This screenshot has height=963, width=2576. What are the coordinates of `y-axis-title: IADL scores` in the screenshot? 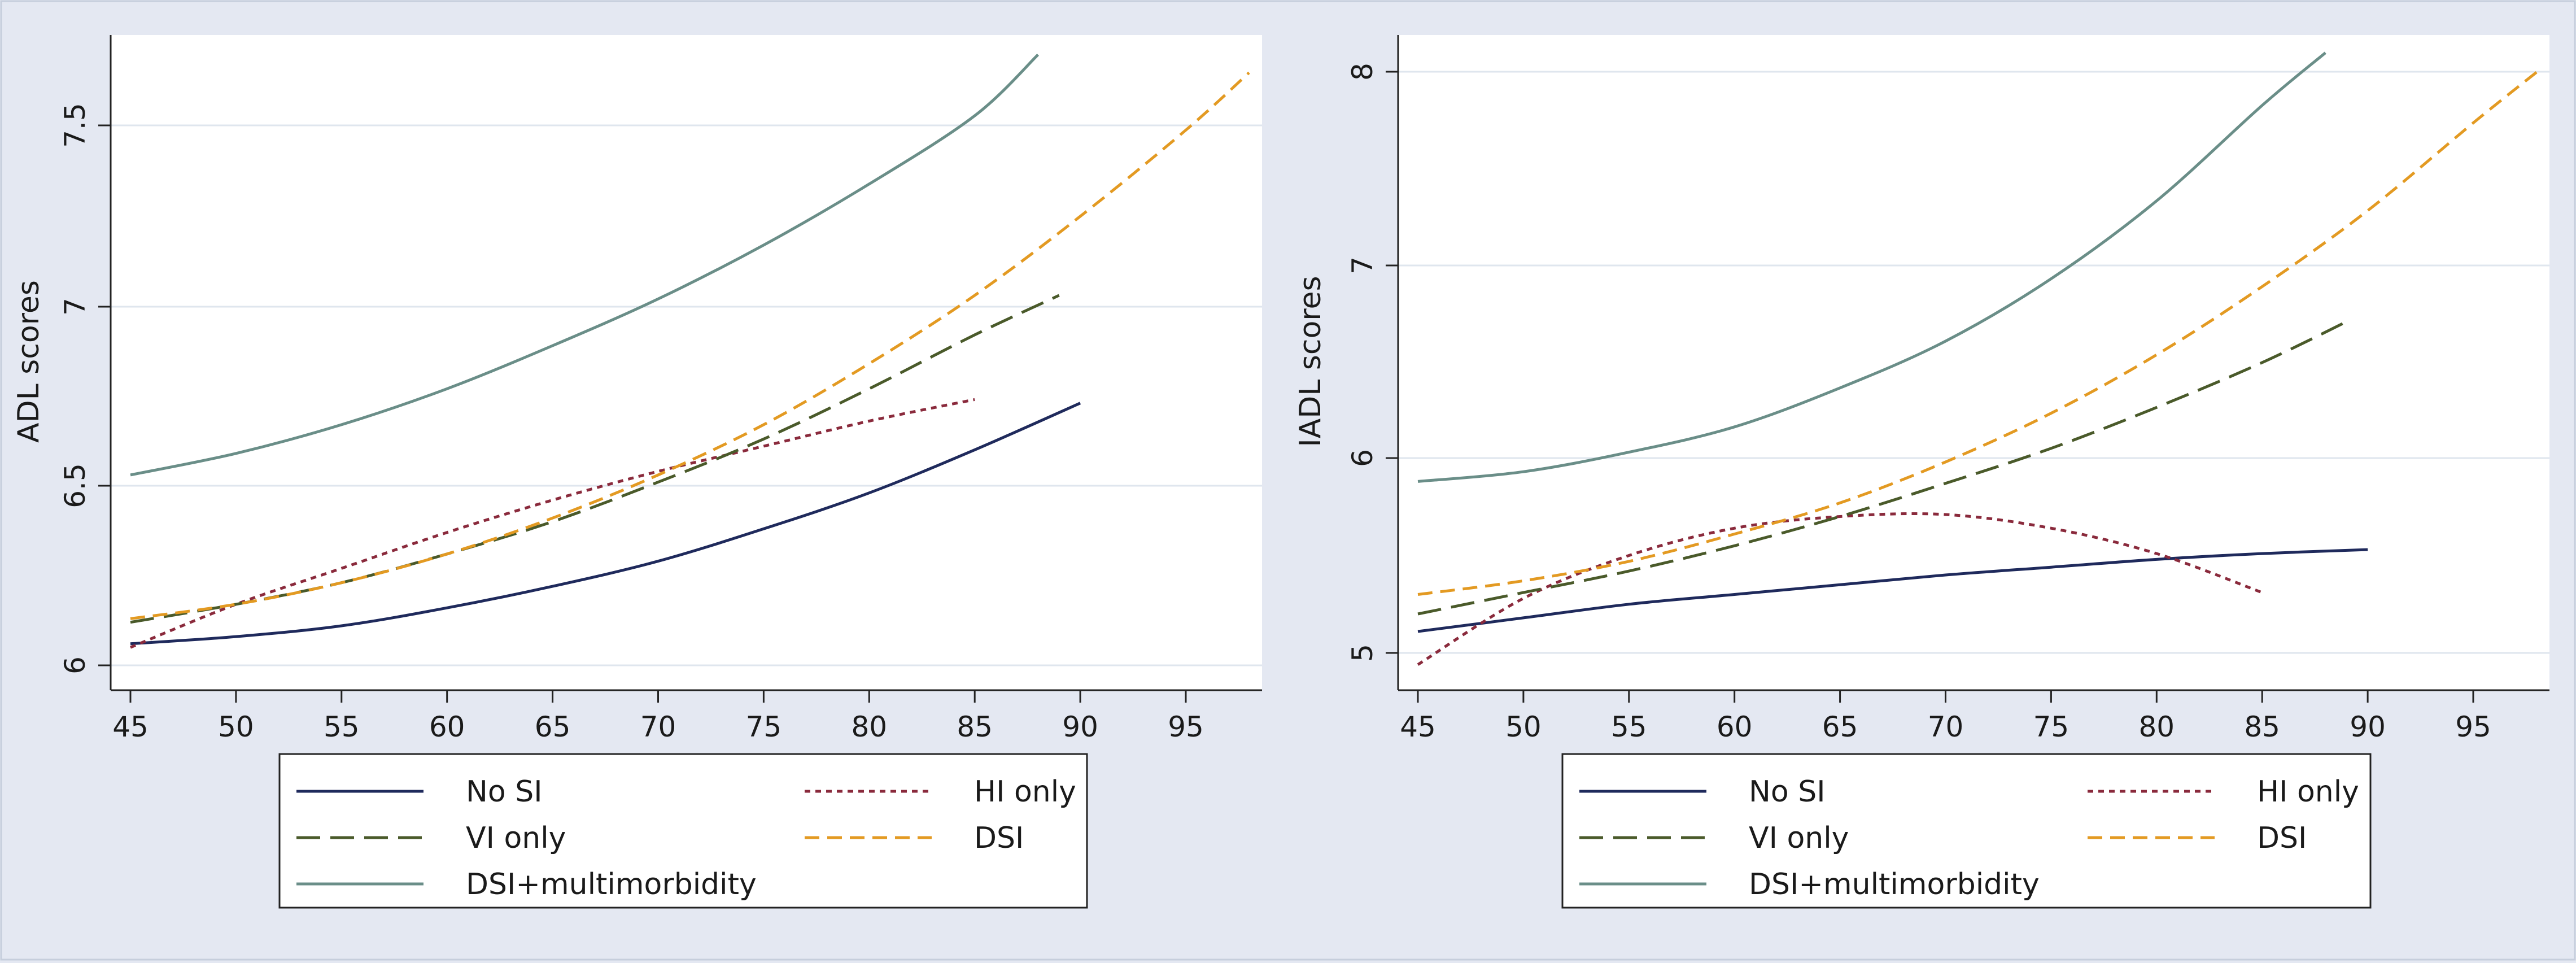 It's located at (1311, 361).